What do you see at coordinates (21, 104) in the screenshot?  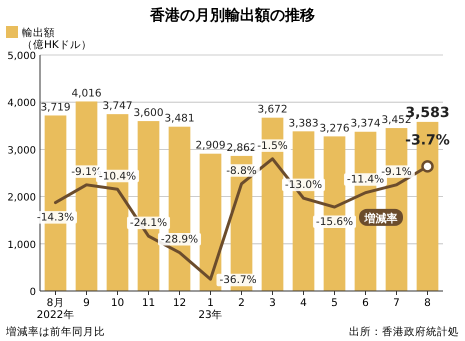 I see `y-tick-label: 4,000` at bounding box center [21, 104].